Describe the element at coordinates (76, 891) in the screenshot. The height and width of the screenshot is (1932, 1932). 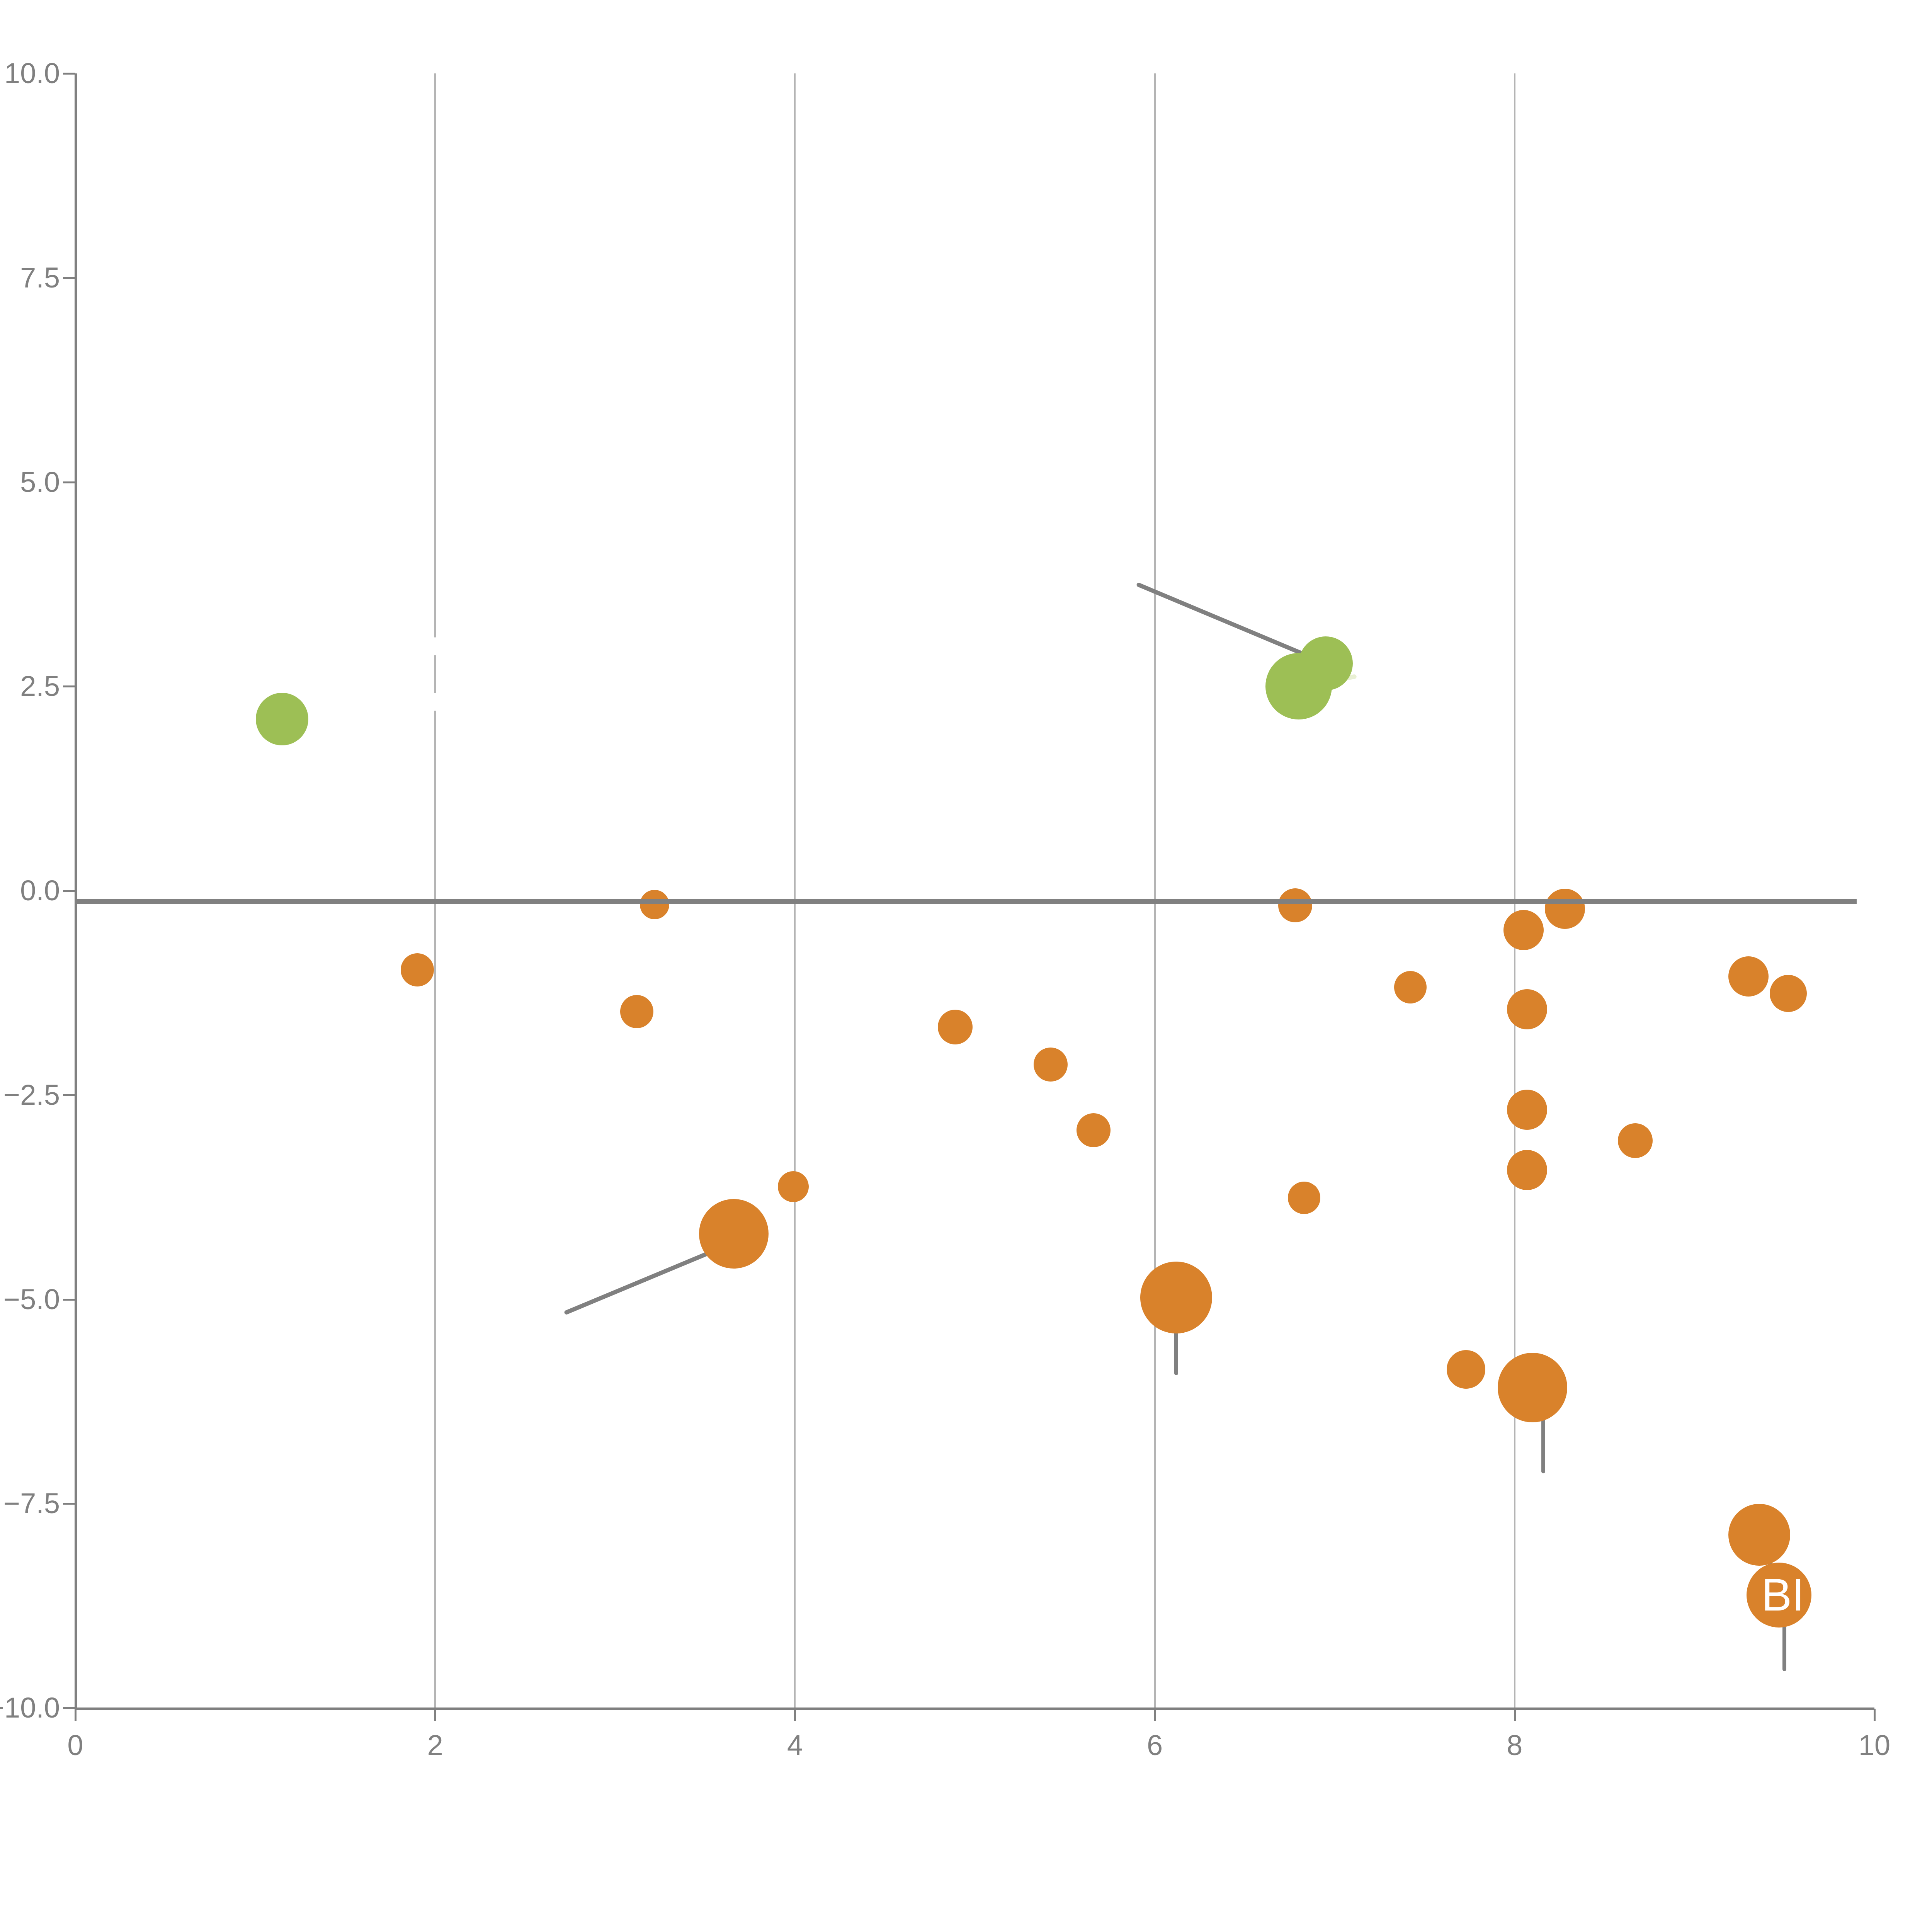
I see `y-axis-spine` at that location.